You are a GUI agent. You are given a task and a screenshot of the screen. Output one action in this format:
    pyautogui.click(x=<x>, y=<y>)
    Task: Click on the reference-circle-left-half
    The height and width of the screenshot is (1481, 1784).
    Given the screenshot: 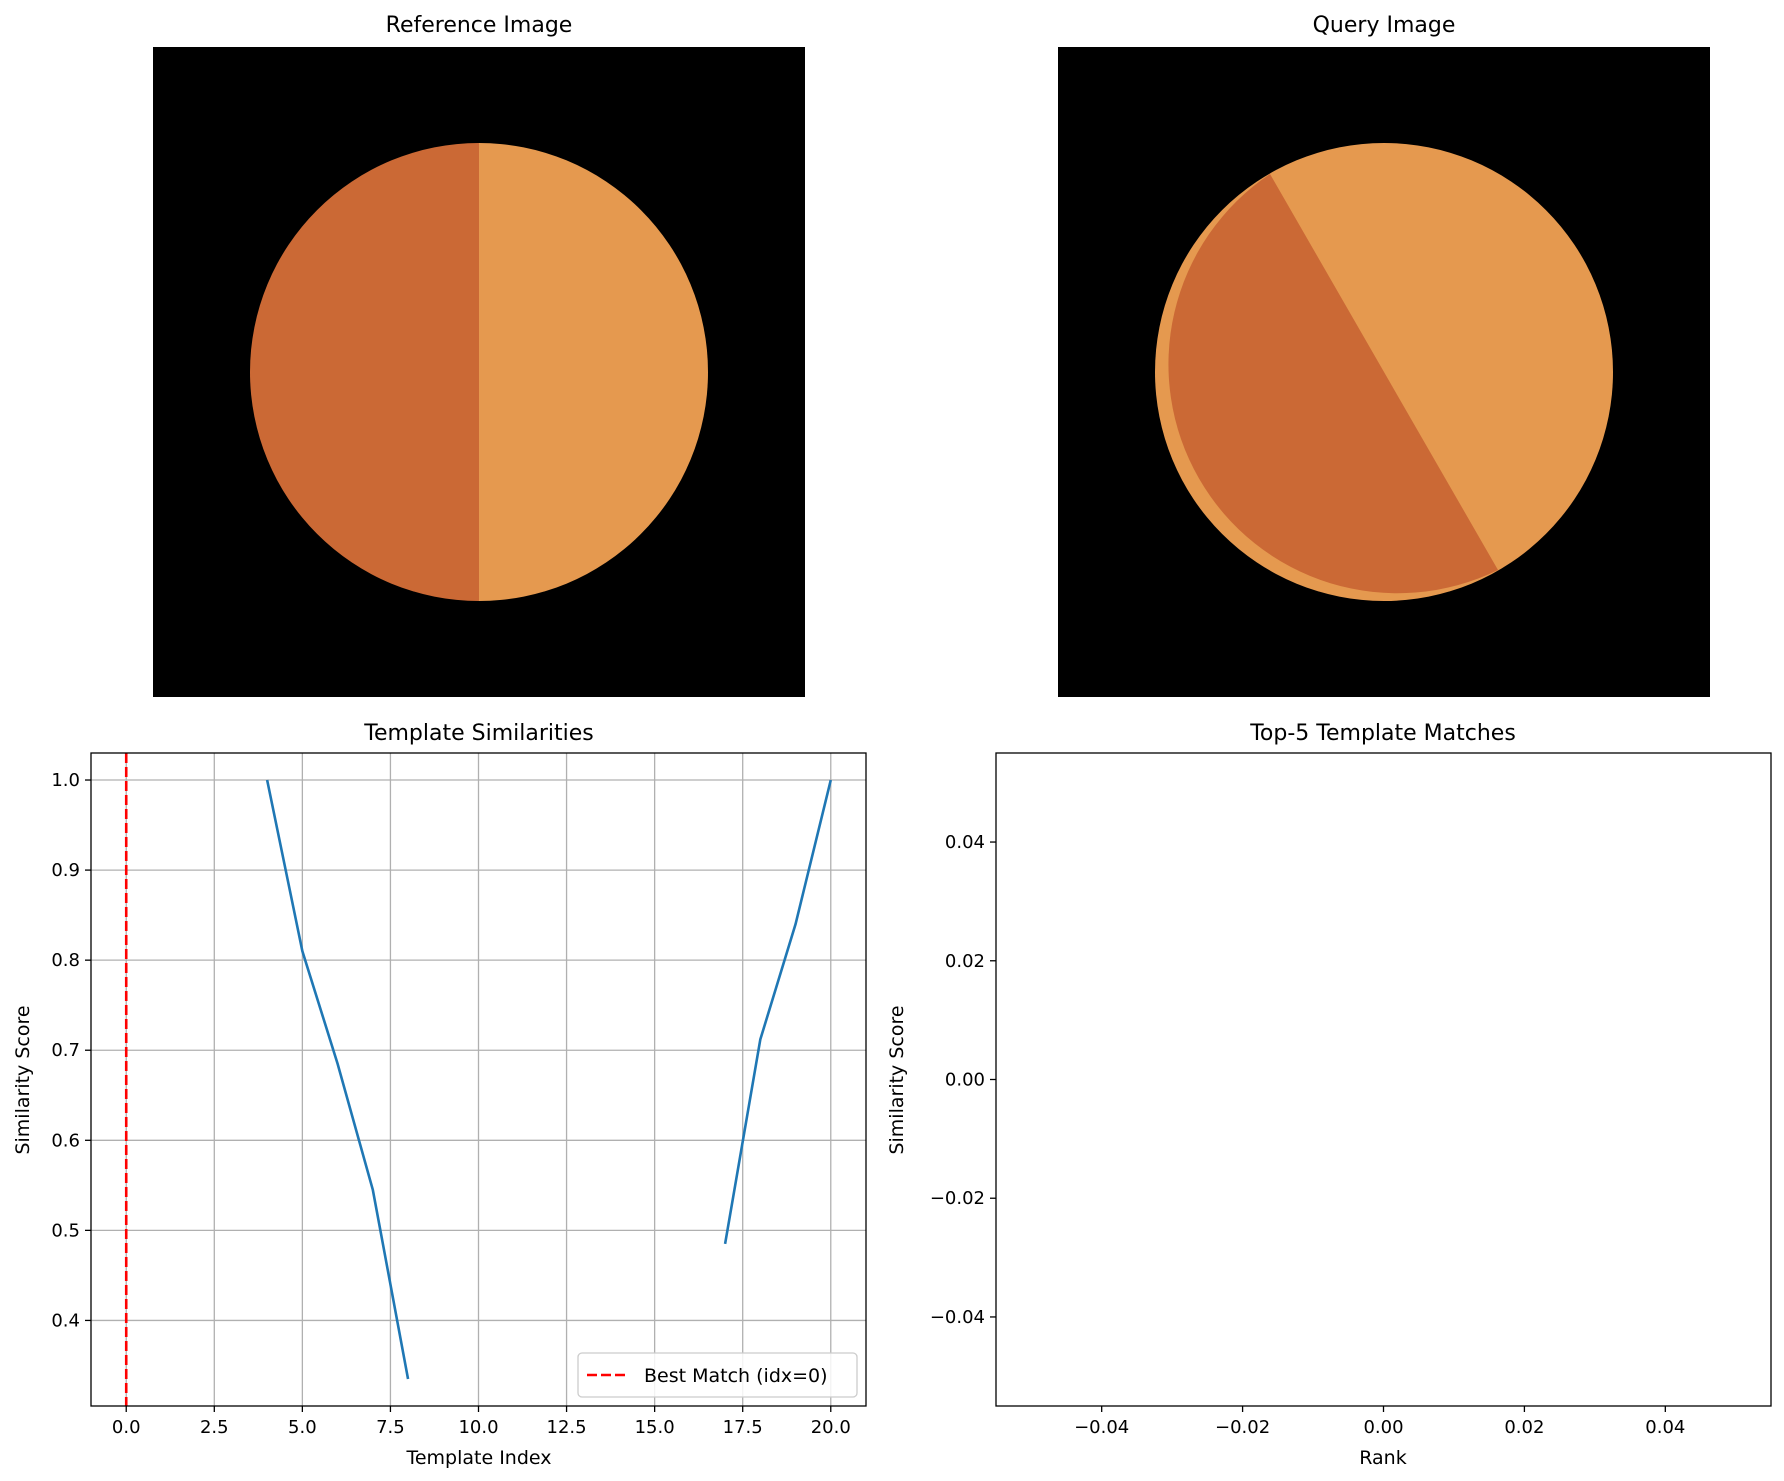 What is the action you would take?
    pyautogui.click(x=364, y=372)
    